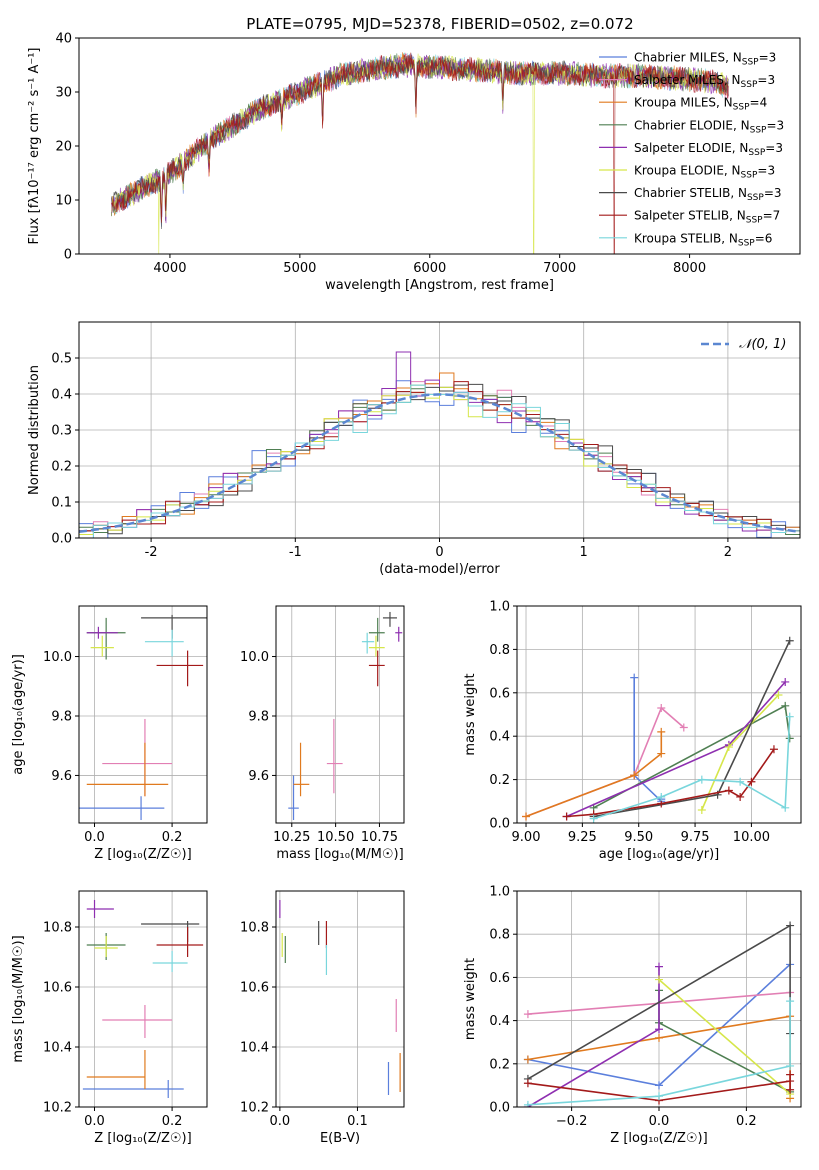  What do you see at coordinates (703, 239) in the screenshot?
I see `legend-label: Kroupa STELIB, NSSP=6` at bounding box center [703, 239].